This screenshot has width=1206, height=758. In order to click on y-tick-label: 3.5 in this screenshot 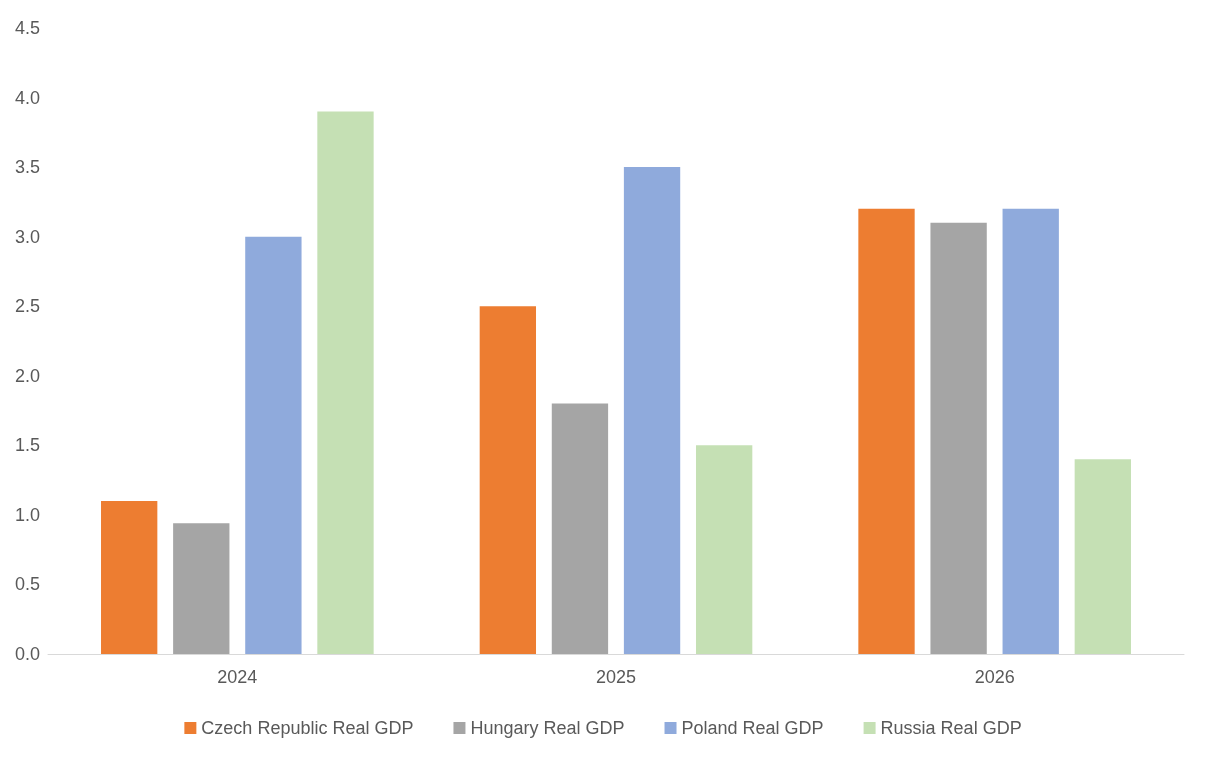, I will do `click(27, 167)`.